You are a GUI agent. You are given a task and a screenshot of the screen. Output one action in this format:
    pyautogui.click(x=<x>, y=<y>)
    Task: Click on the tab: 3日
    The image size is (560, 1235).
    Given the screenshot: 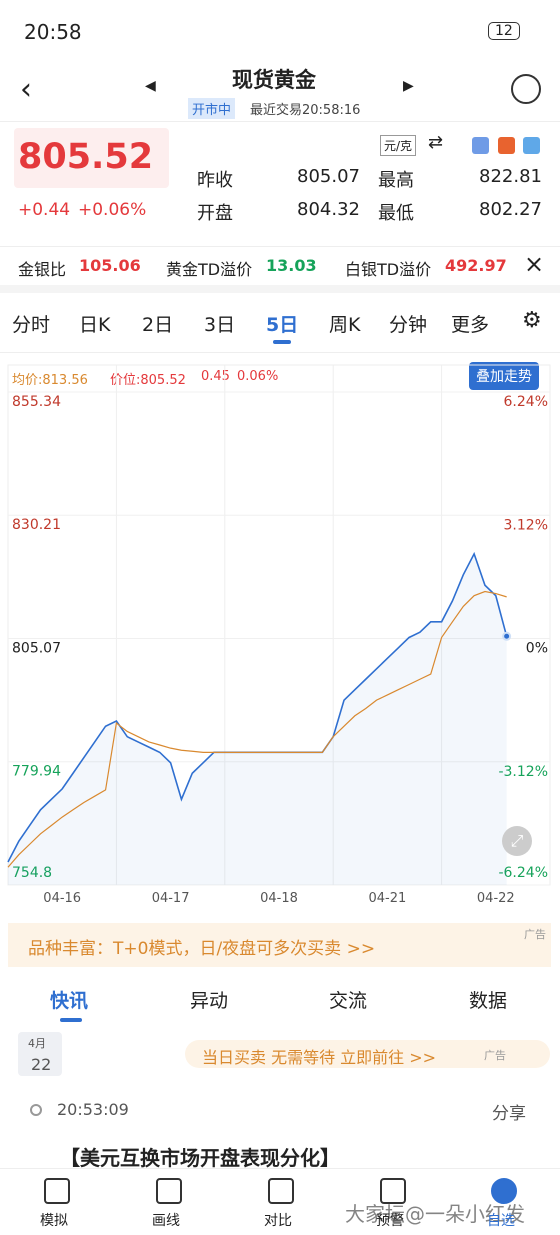 What is the action you would take?
    pyautogui.click(x=220, y=325)
    